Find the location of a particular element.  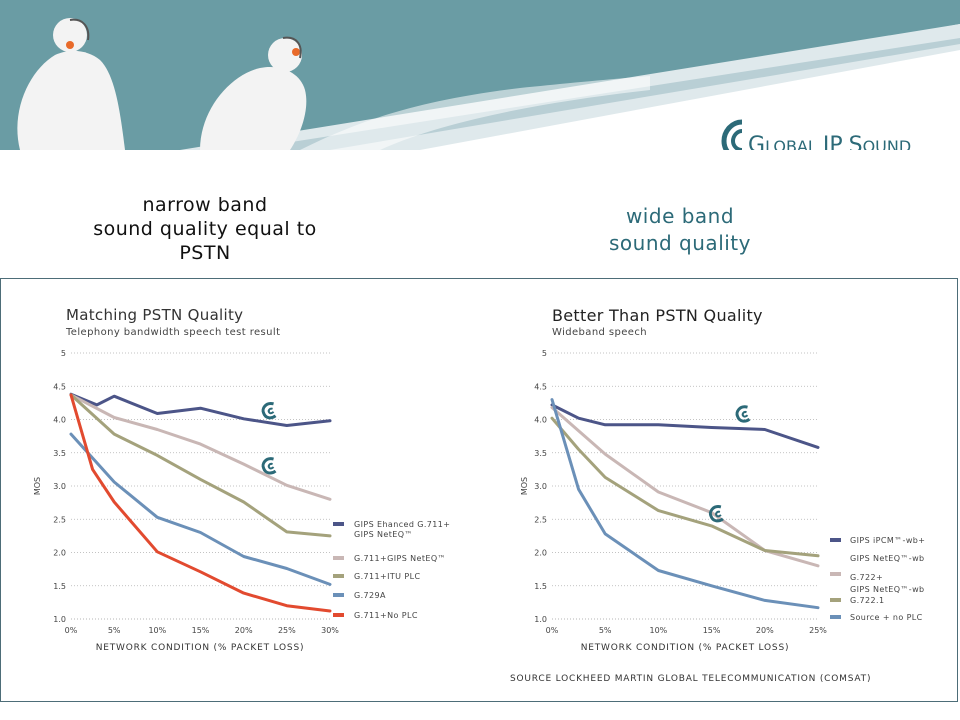

legend-label: G.729A is located at coordinates (370, 595).